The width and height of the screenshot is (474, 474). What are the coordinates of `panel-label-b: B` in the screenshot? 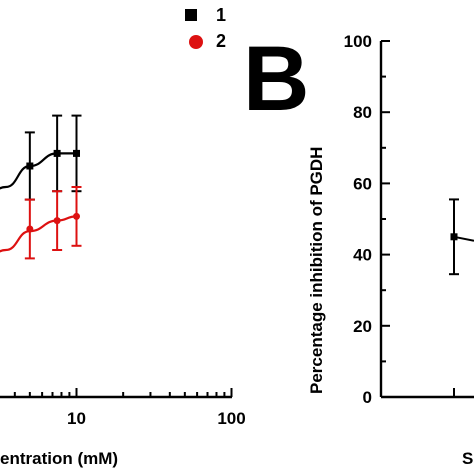 It's located at (276, 79).